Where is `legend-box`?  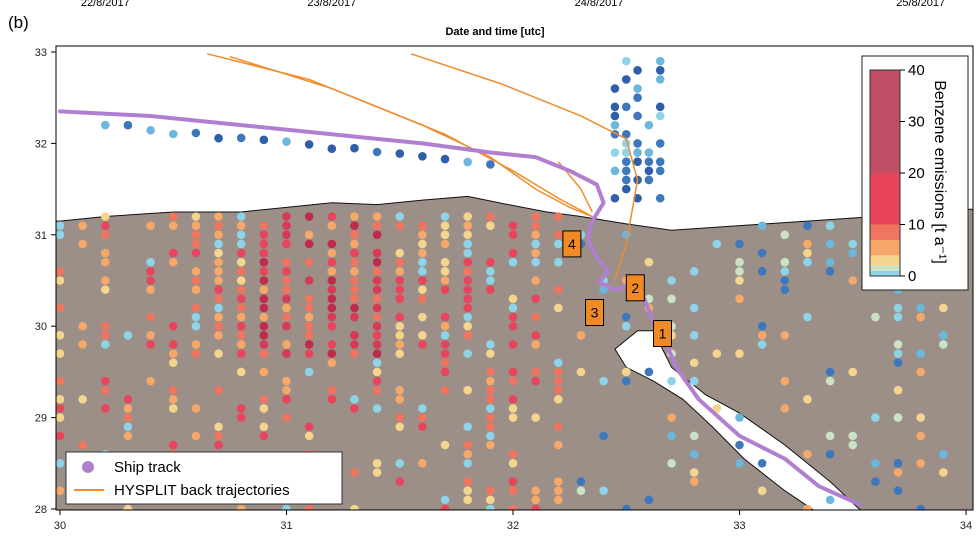 legend-box is located at coordinates (204, 478).